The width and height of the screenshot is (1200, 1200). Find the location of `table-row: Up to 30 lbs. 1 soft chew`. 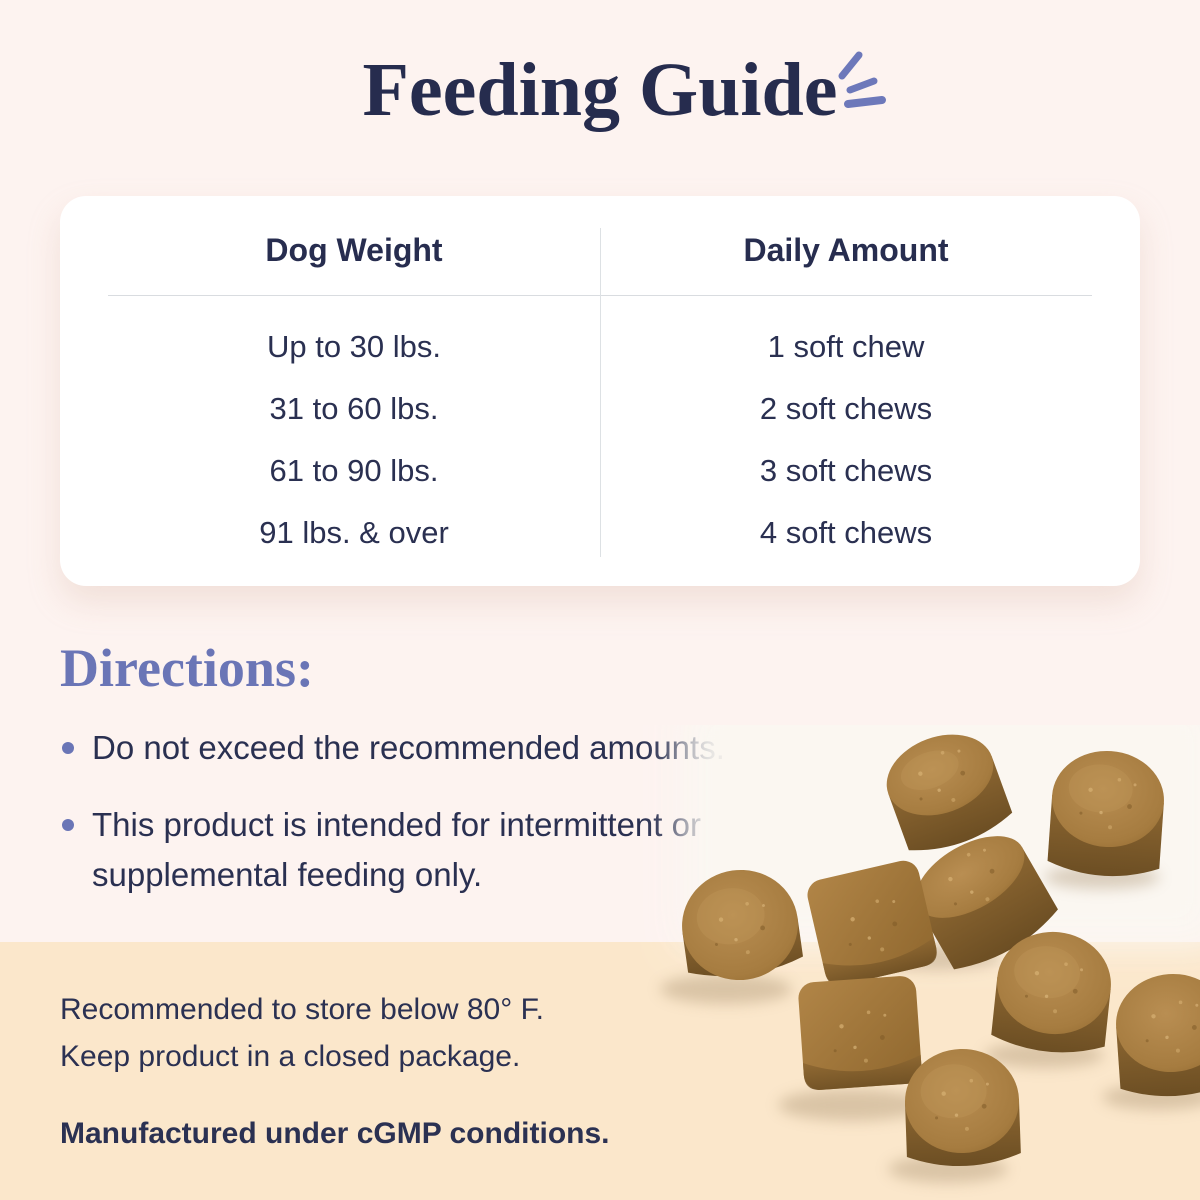

table-row: Up to 30 lbs. 1 soft chew is located at coordinates (600, 347).